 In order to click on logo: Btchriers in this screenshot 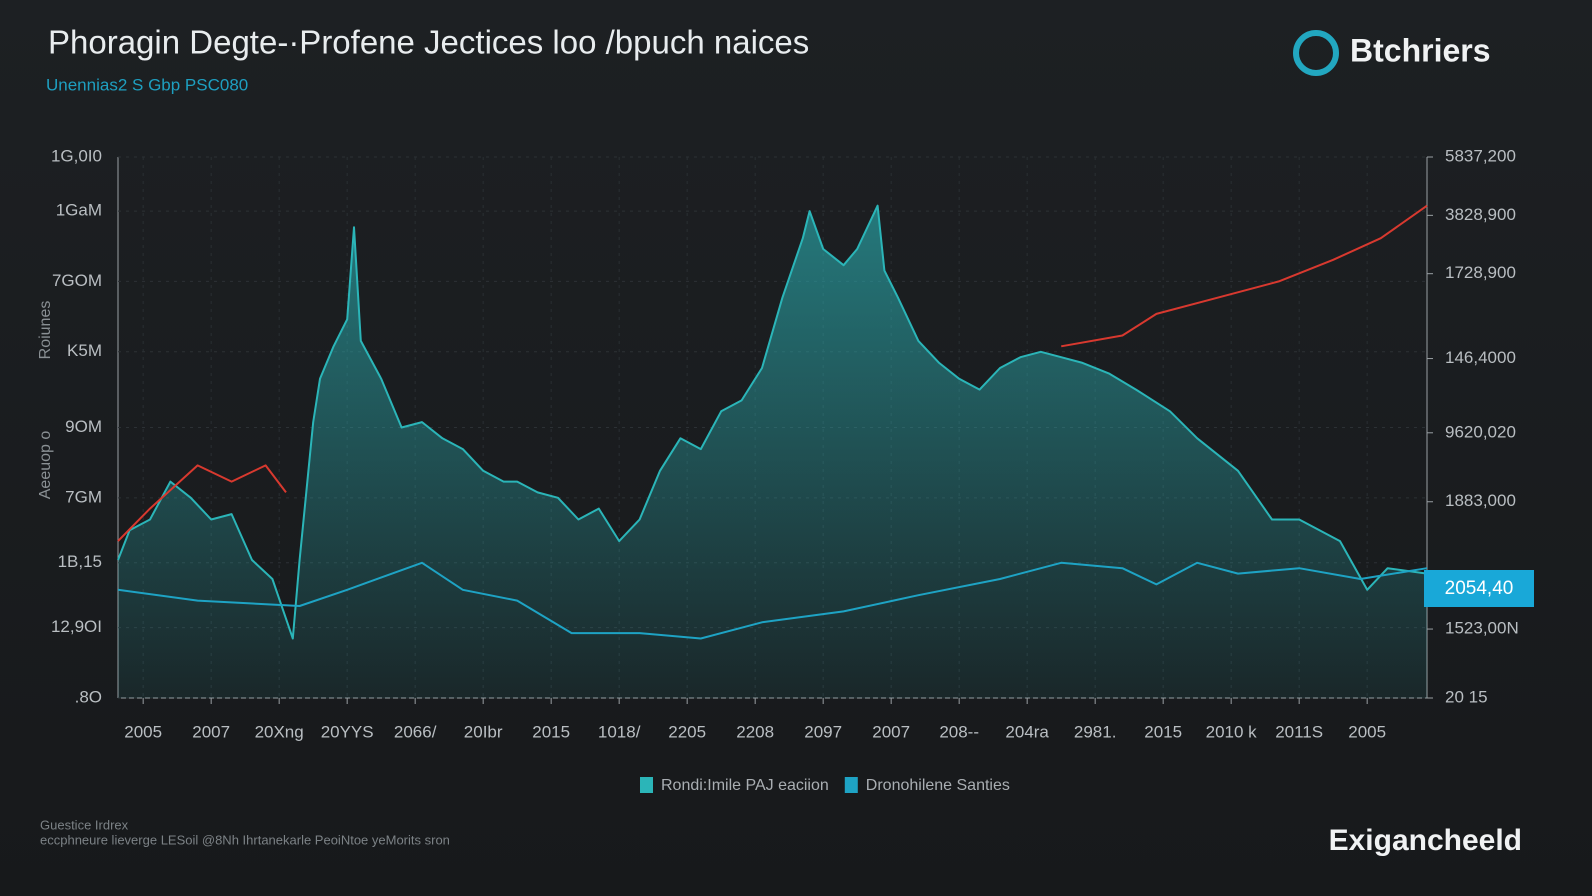, I will do `click(1392, 53)`.